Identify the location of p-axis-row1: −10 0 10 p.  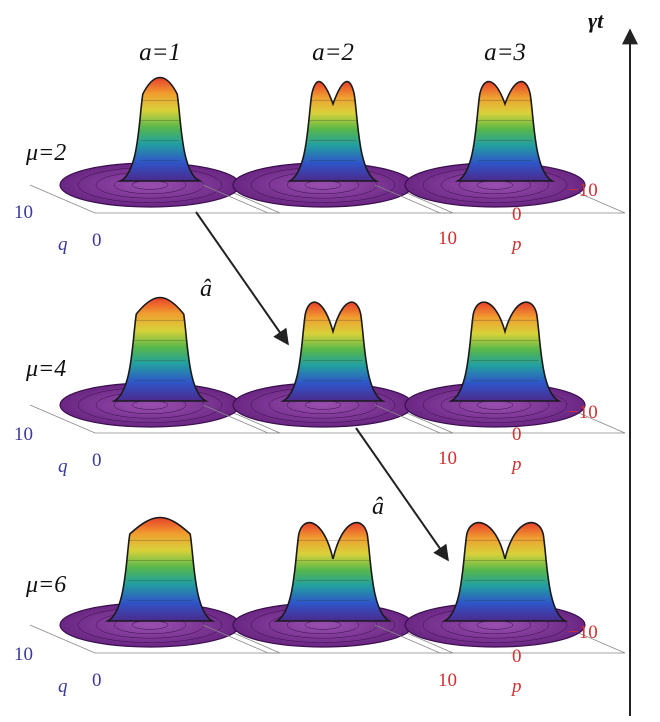
(518, 217).